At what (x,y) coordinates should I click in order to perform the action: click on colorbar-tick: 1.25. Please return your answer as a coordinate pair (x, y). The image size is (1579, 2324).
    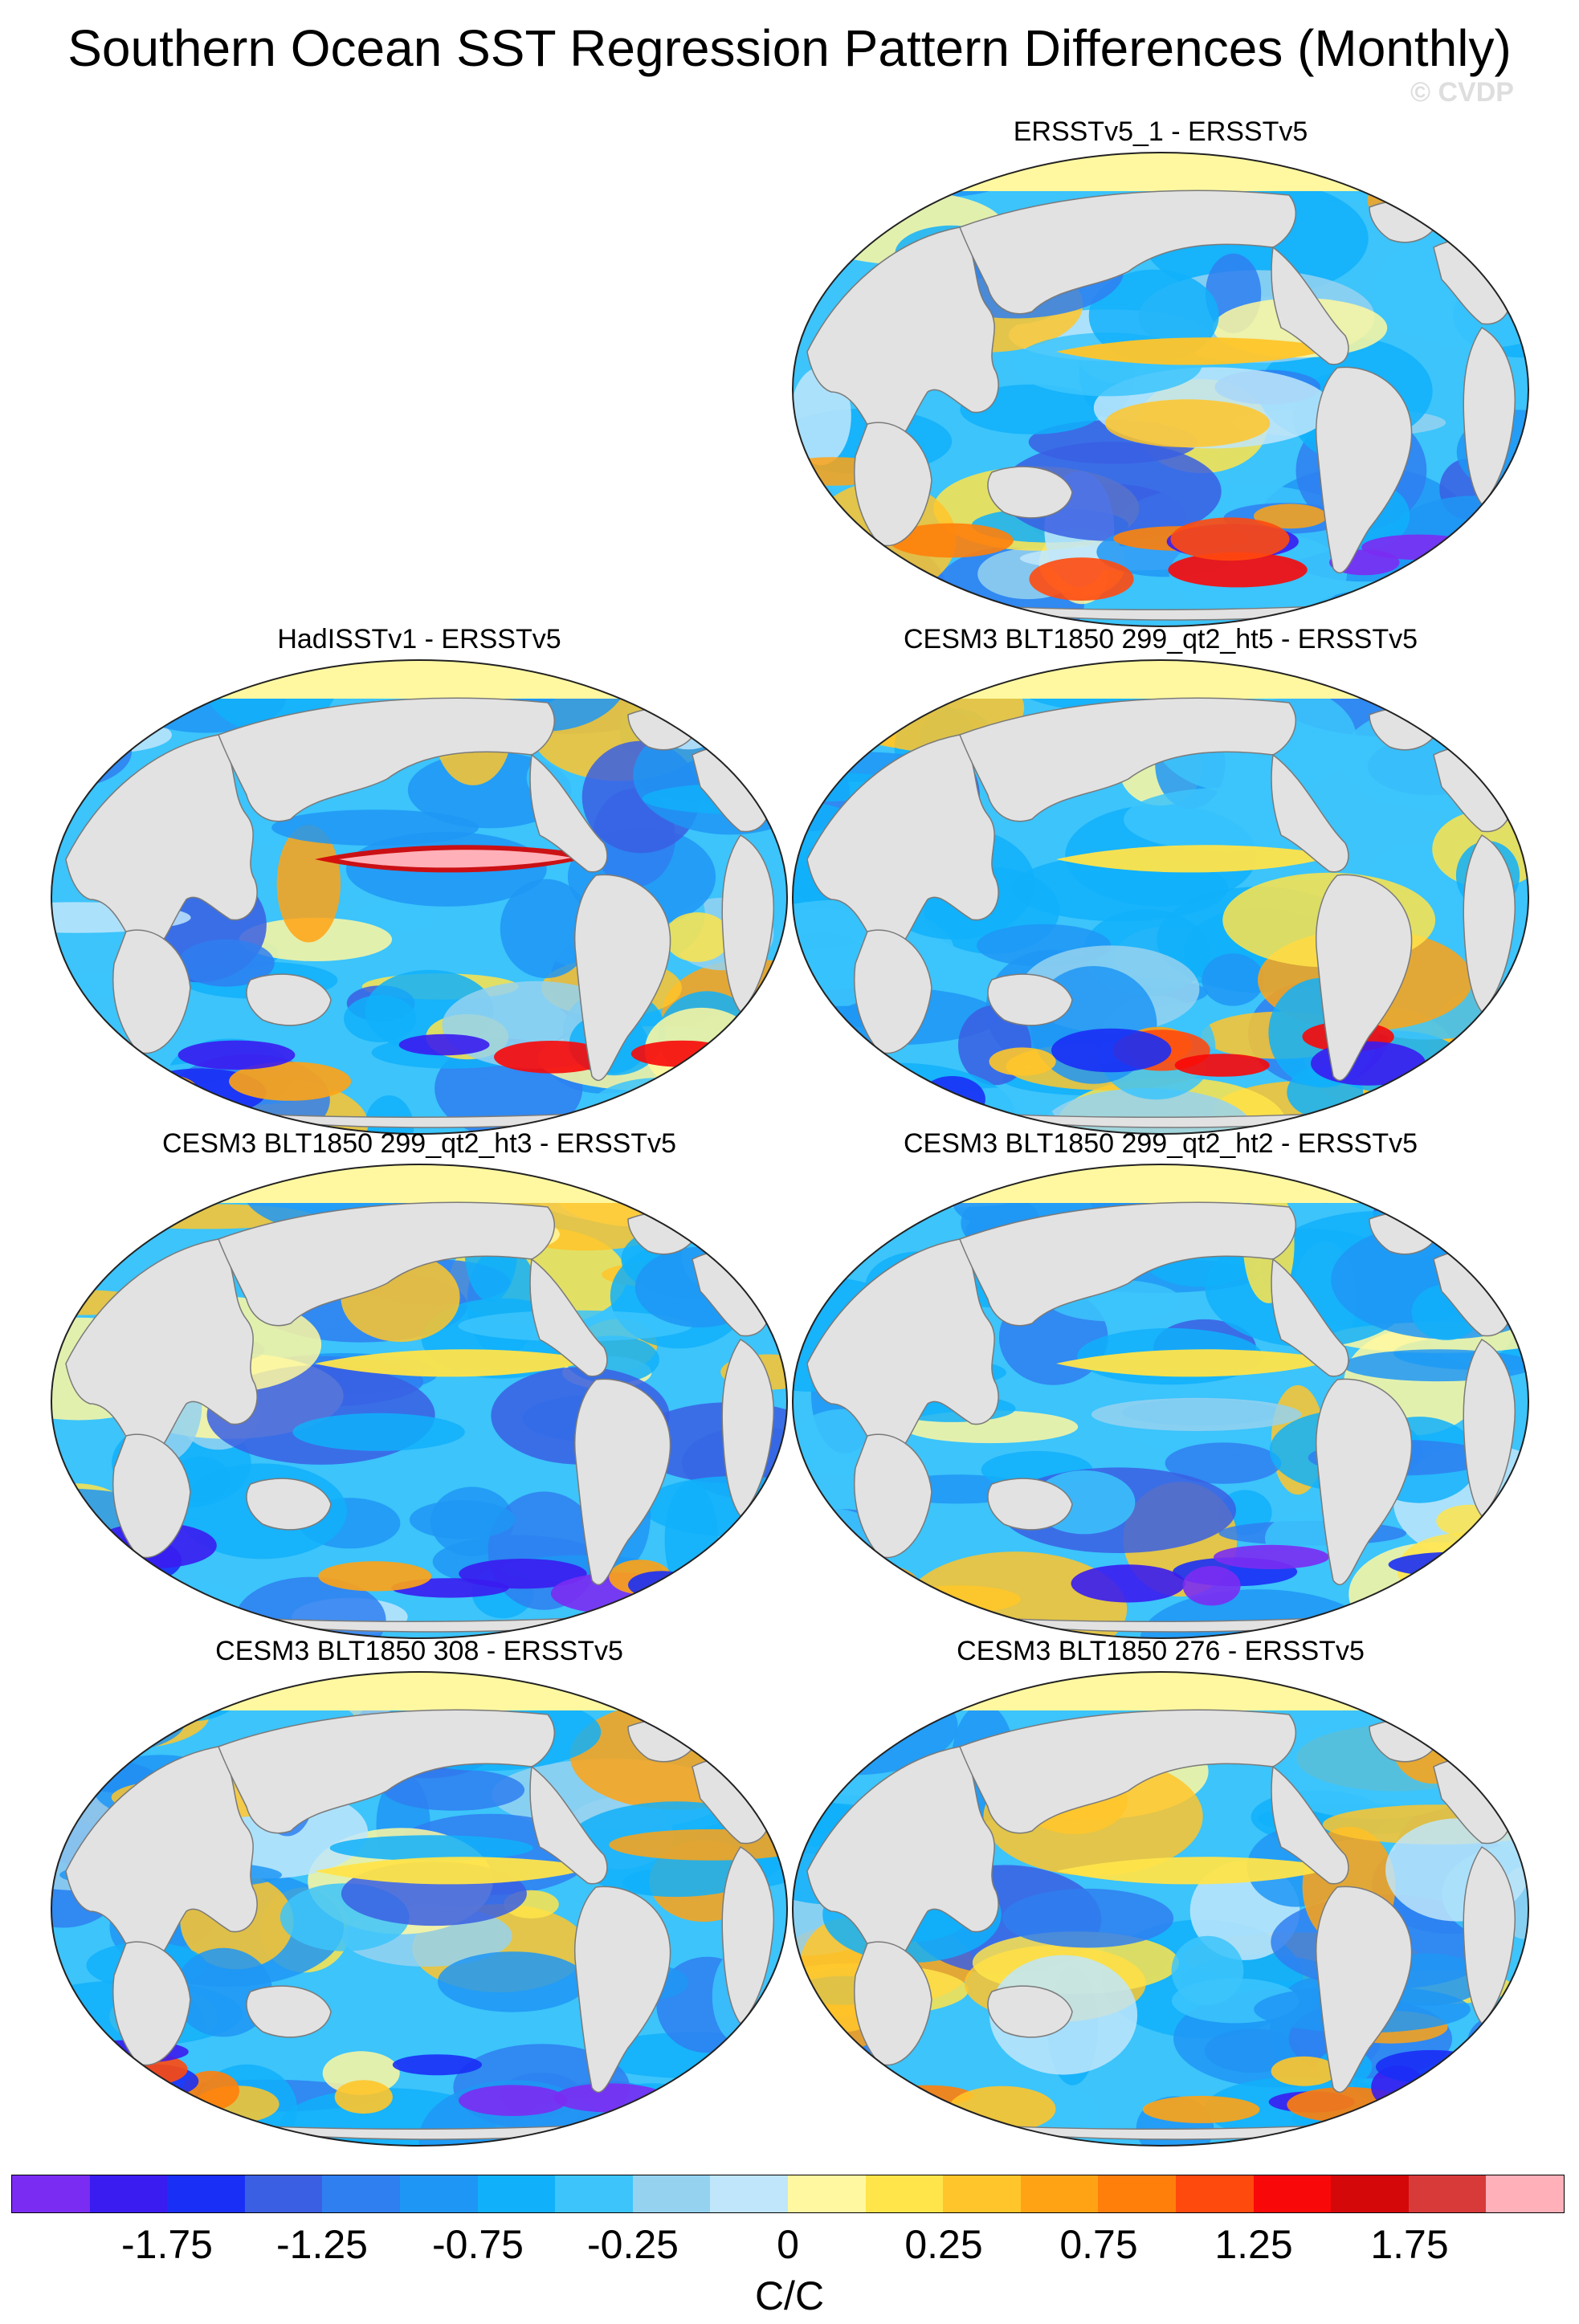
    Looking at the image, I should click on (1253, 2245).